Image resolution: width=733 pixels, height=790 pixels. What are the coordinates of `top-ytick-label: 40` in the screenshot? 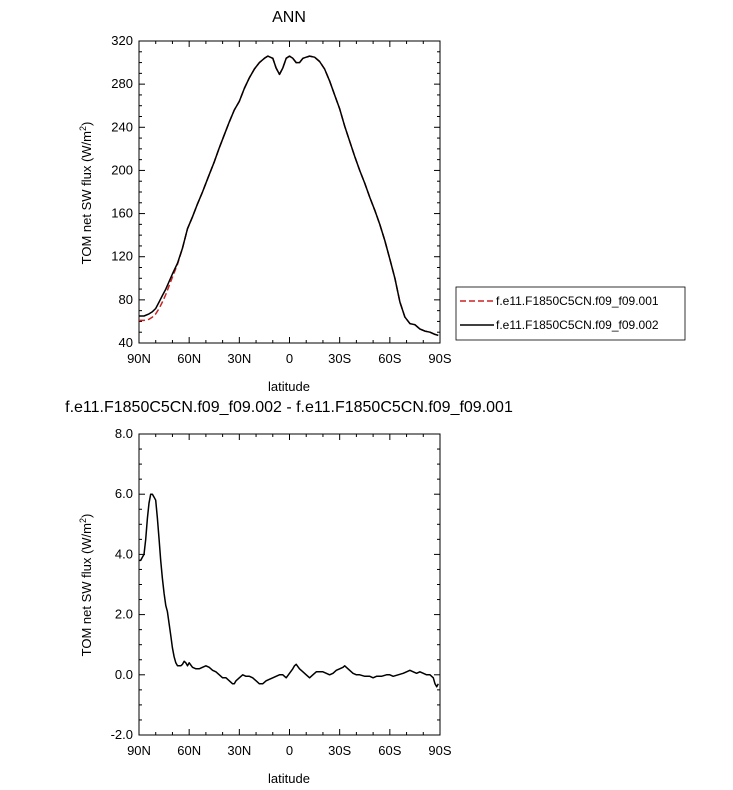 It's located at (126, 342).